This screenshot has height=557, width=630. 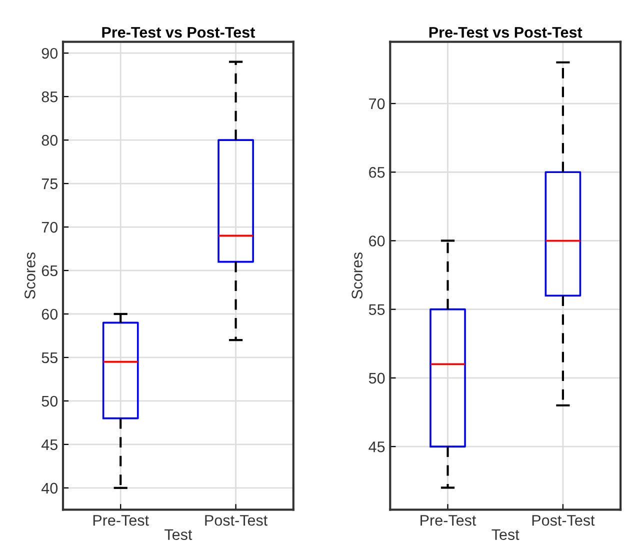 What do you see at coordinates (50, 53) in the screenshot?
I see `y-tick-label: 90` at bounding box center [50, 53].